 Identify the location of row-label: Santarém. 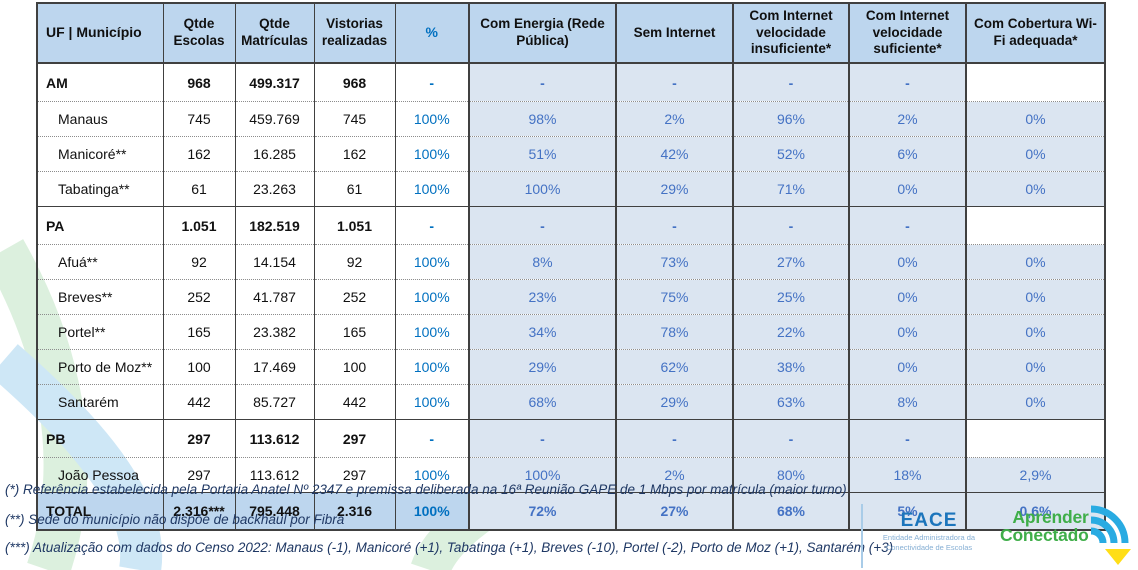
(100, 402).